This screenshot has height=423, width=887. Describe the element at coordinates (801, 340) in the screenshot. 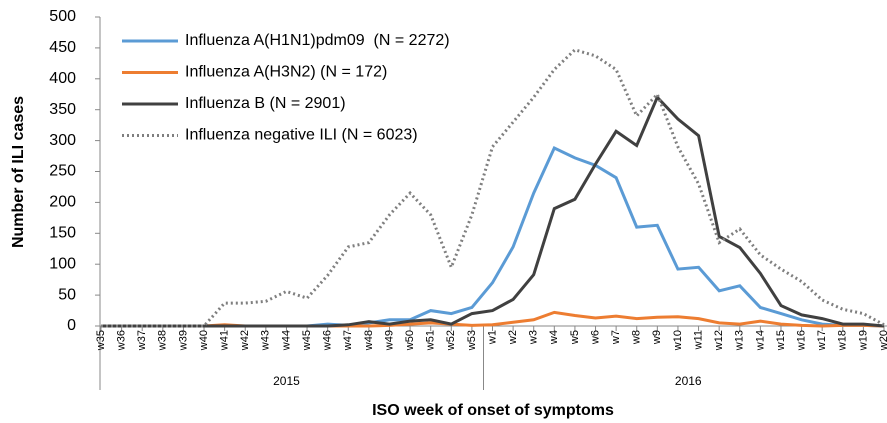

I see `x-tick-label: w16` at that location.